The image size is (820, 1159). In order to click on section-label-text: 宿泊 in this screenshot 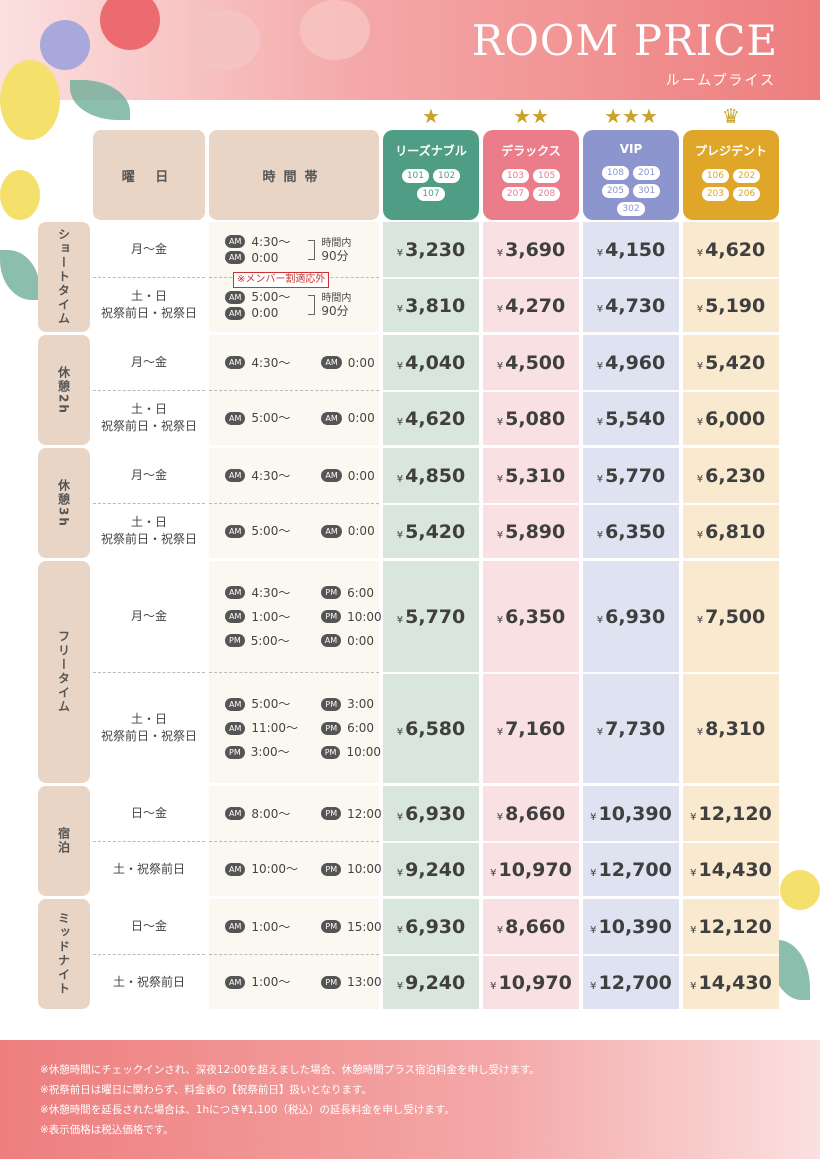, I will do `click(63, 841)`.